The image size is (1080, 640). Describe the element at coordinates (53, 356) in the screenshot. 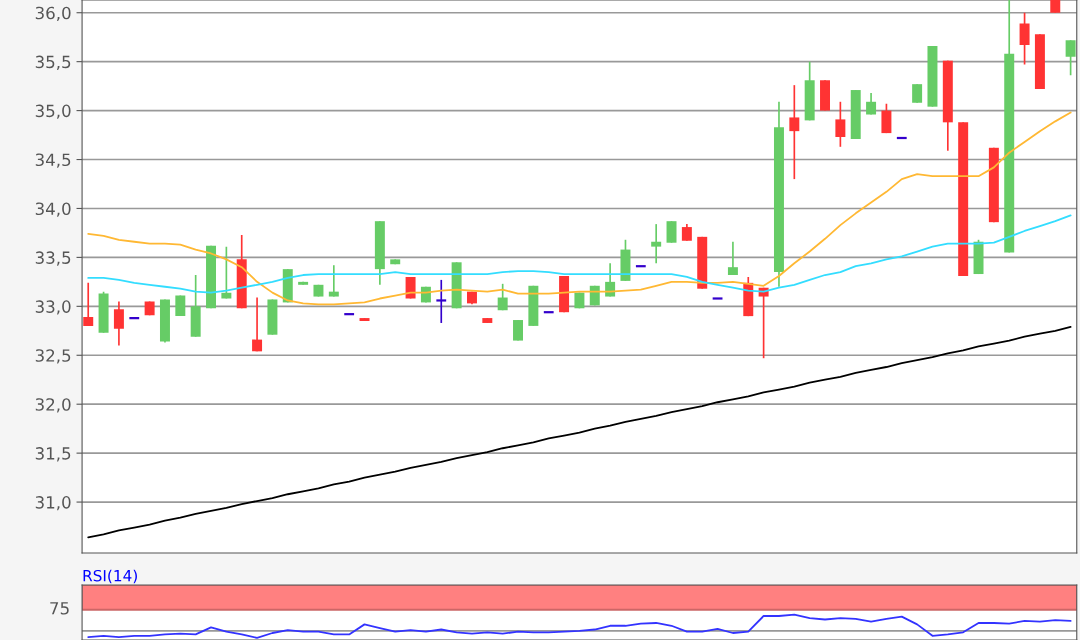

I see `y-tick-label: 32,5` at that location.